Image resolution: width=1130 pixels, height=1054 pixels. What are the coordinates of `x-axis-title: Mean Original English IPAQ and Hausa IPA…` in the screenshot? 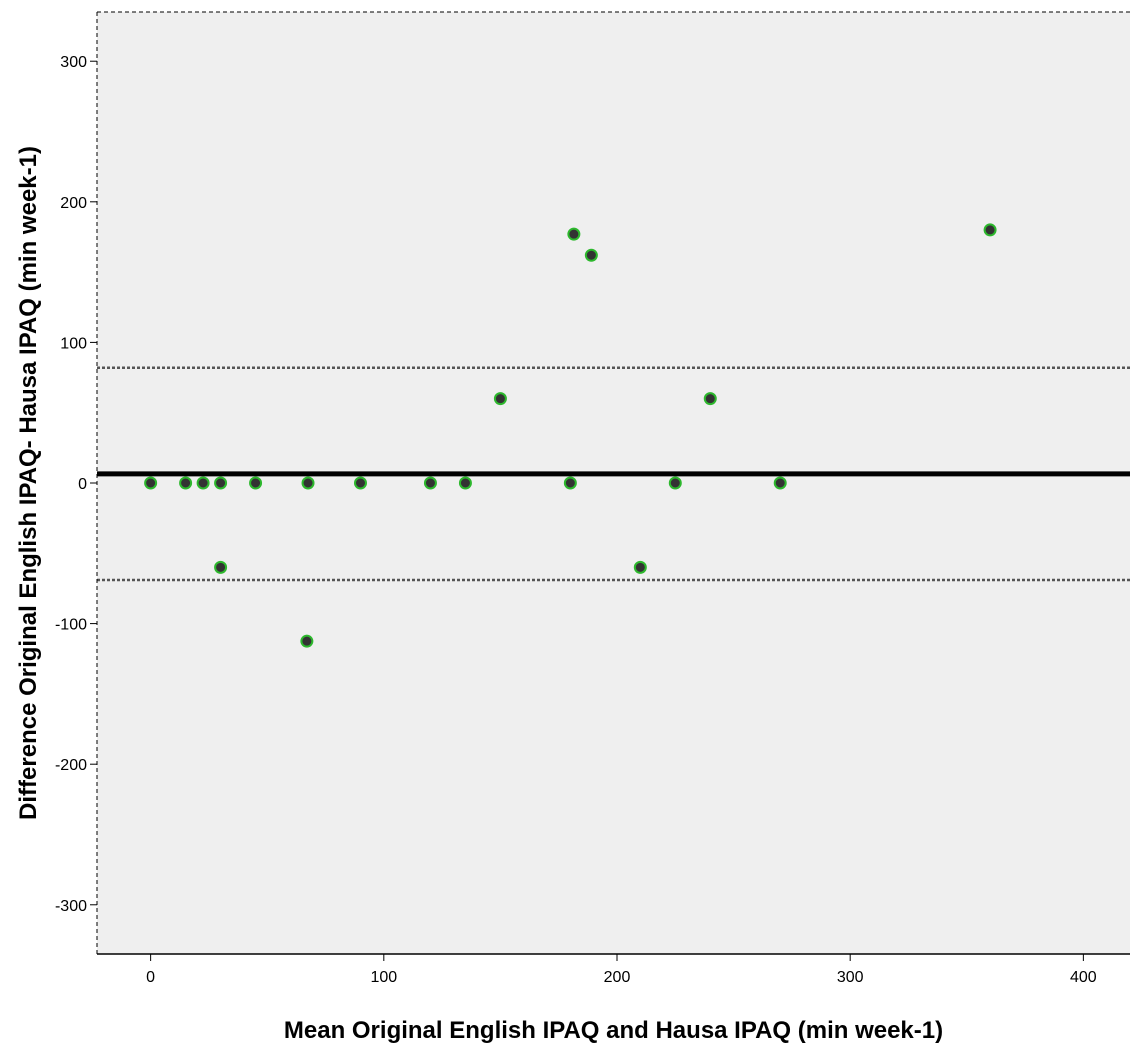 It's located at (613, 1030).